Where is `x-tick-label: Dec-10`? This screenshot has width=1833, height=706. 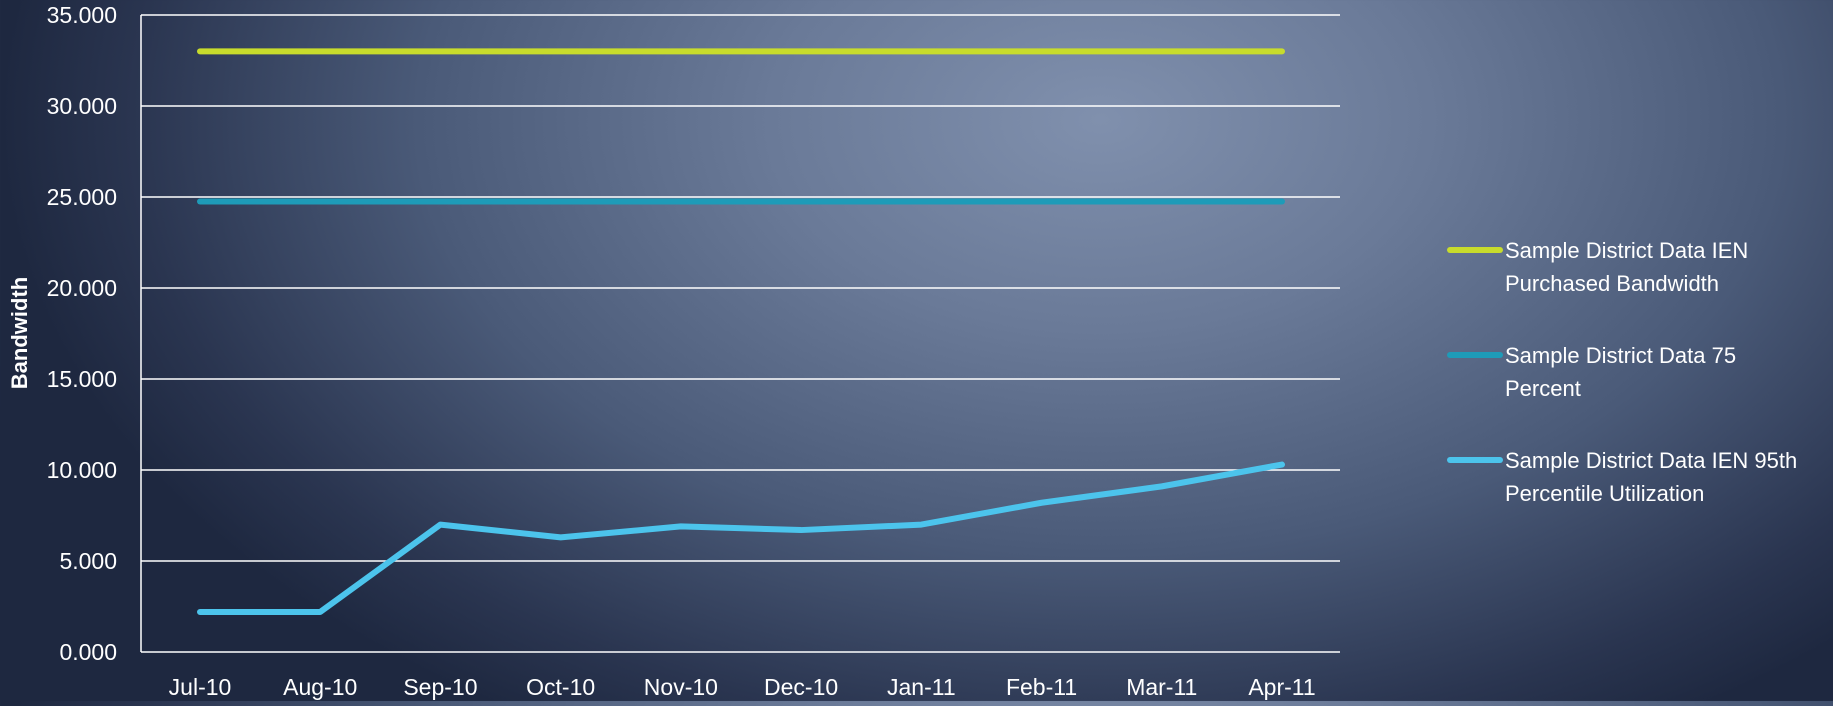 x-tick-label: Dec-10 is located at coordinates (801, 687).